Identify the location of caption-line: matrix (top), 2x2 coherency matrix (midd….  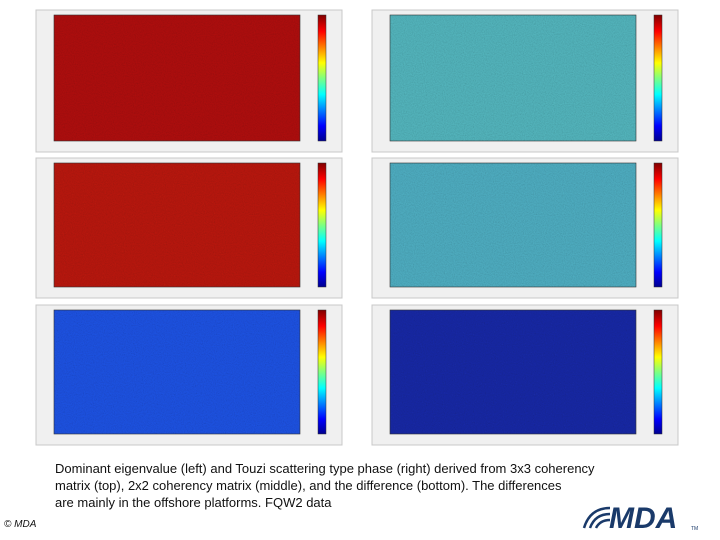
(308, 485).